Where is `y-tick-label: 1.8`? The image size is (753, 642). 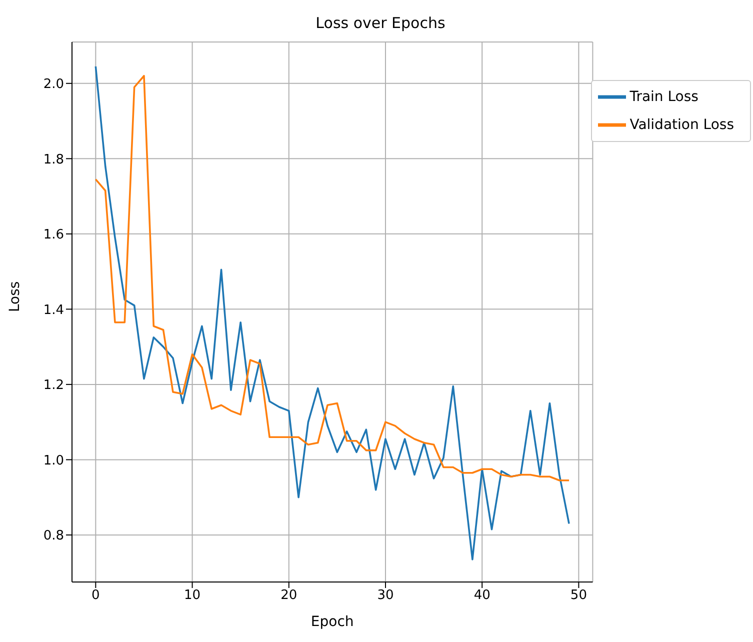
y-tick-label: 1.8 is located at coordinates (53, 160).